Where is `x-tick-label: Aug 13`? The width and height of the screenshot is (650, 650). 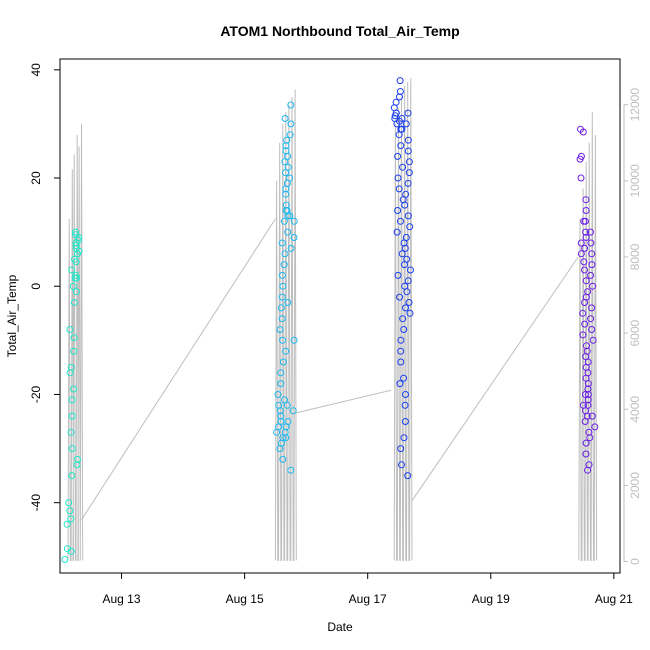
x-tick-label: Aug 13 is located at coordinates (122, 599).